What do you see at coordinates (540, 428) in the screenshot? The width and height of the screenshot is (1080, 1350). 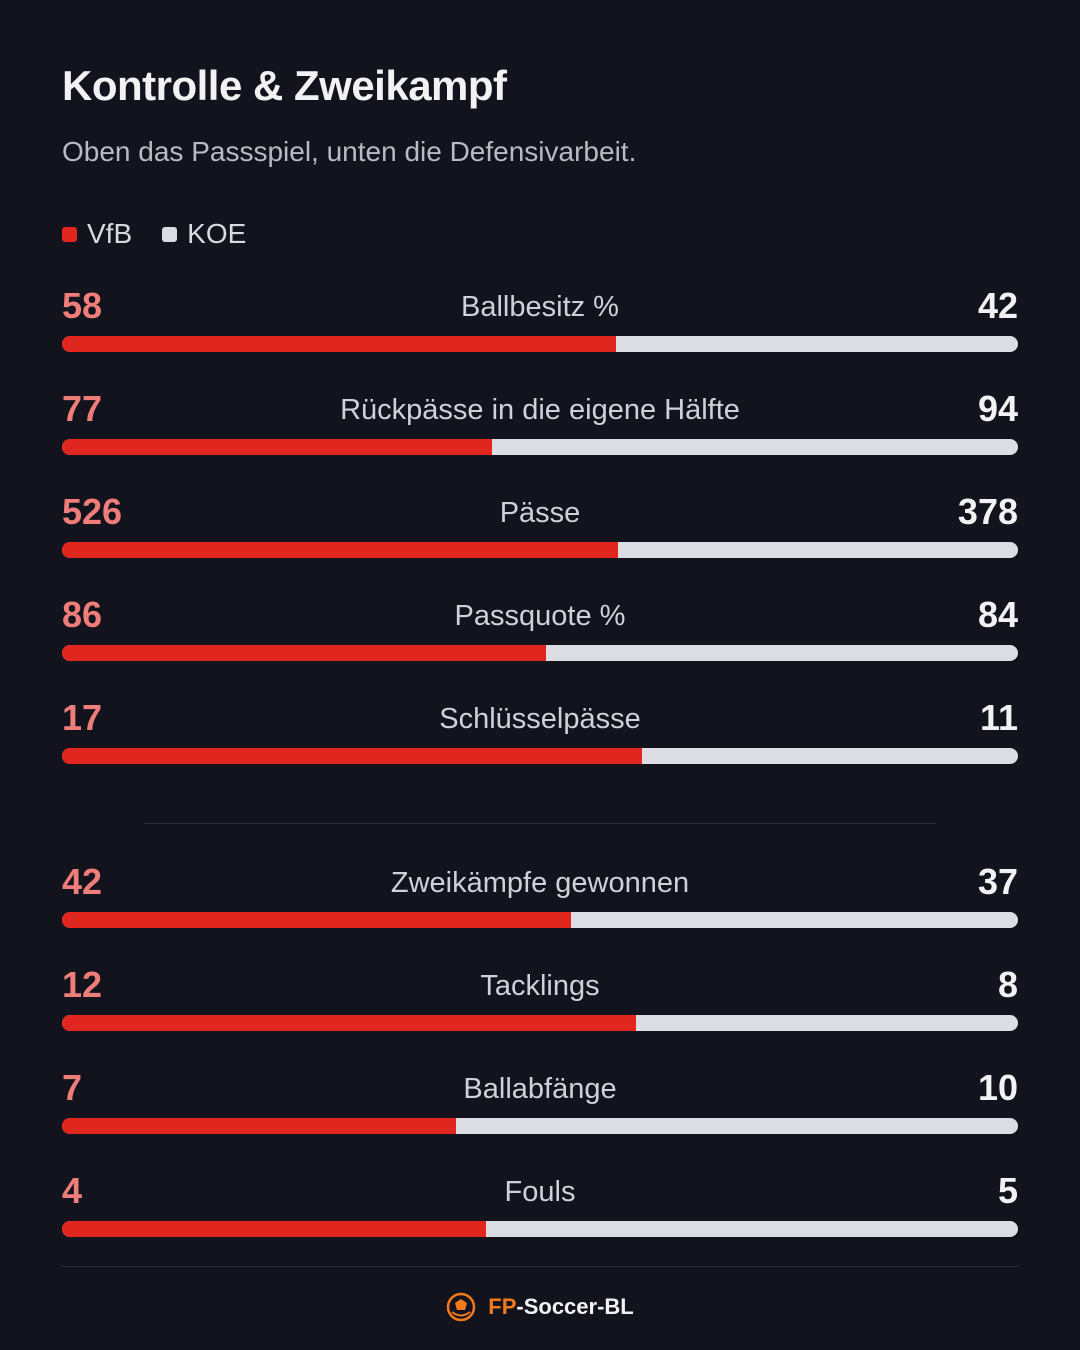 I see `stat-row: 77 Rückpässe in die eigene Hälfte 94` at bounding box center [540, 428].